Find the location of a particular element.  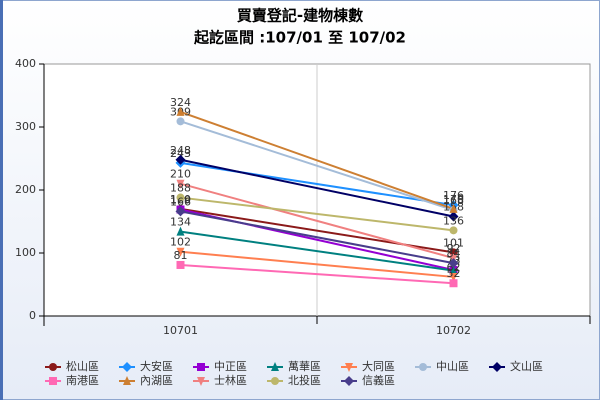

data-label: 81 is located at coordinates (181, 255).